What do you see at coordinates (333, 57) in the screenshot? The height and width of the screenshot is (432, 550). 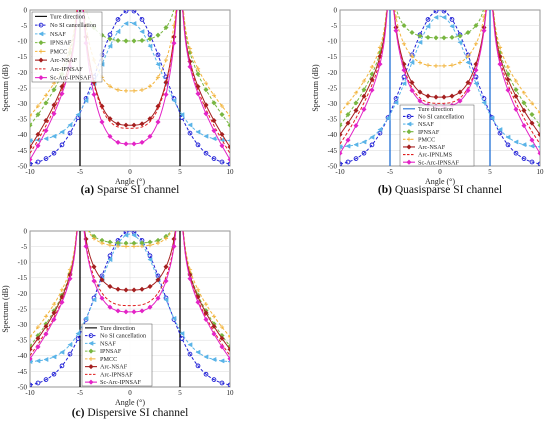 I see `y-tick-label: -15` at bounding box center [333, 57].